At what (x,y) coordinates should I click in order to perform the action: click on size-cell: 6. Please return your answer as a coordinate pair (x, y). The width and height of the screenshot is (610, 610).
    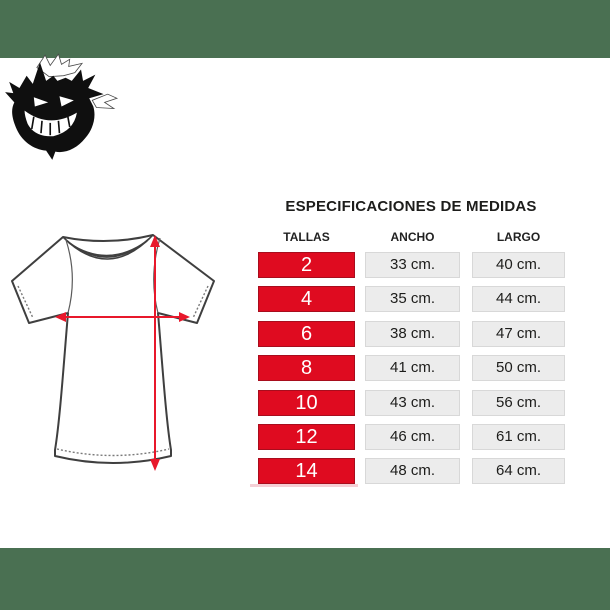
    Looking at the image, I should click on (306, 334).